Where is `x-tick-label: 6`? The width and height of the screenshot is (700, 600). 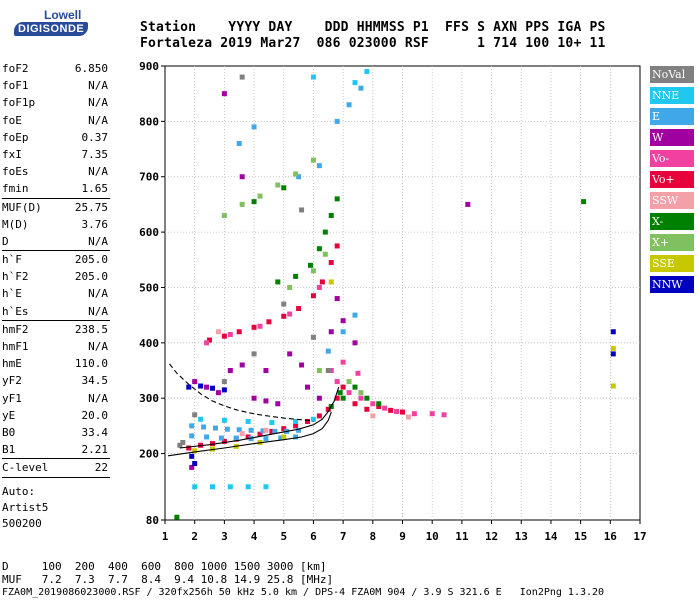 x-tick-label: 6 is located at coordinates (313, 536).